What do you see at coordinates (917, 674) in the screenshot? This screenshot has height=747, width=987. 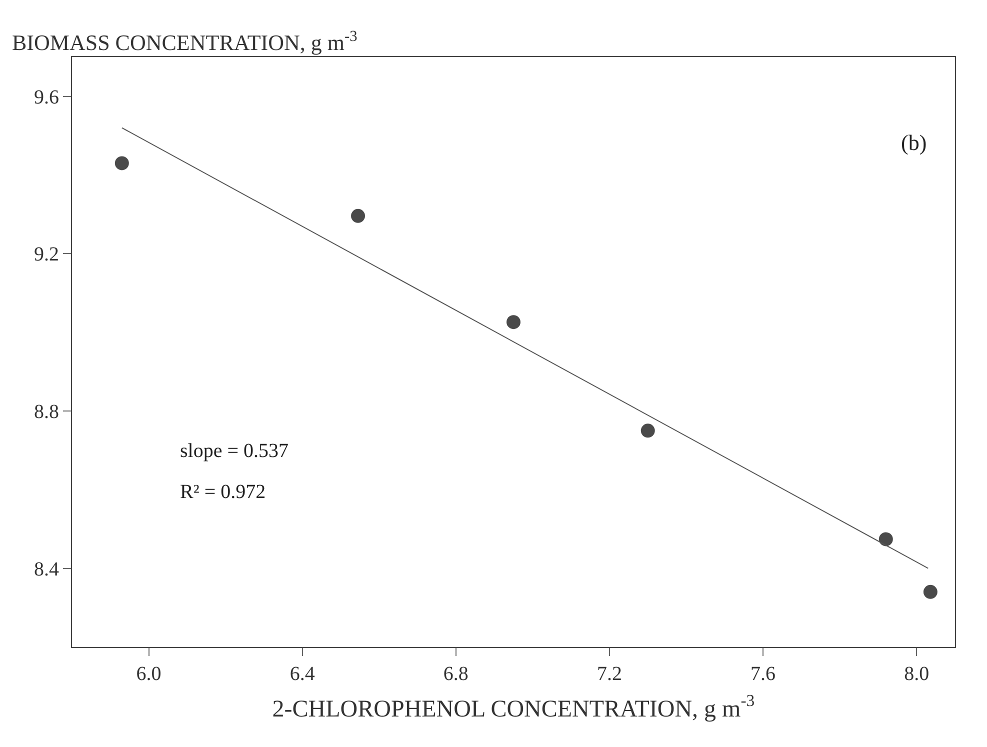 I see `x-tick-label: 8.0` at bounding box center [917, 674].